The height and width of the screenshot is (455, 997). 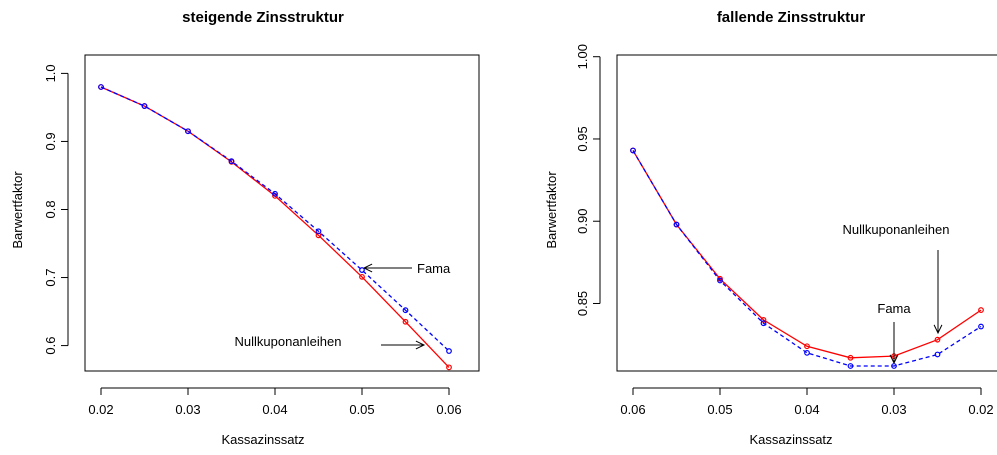 What do you see at coordinates (582, 56) in the screenshot?
I see `y-tick-label: 1.00` at bounding box center [582, 56].